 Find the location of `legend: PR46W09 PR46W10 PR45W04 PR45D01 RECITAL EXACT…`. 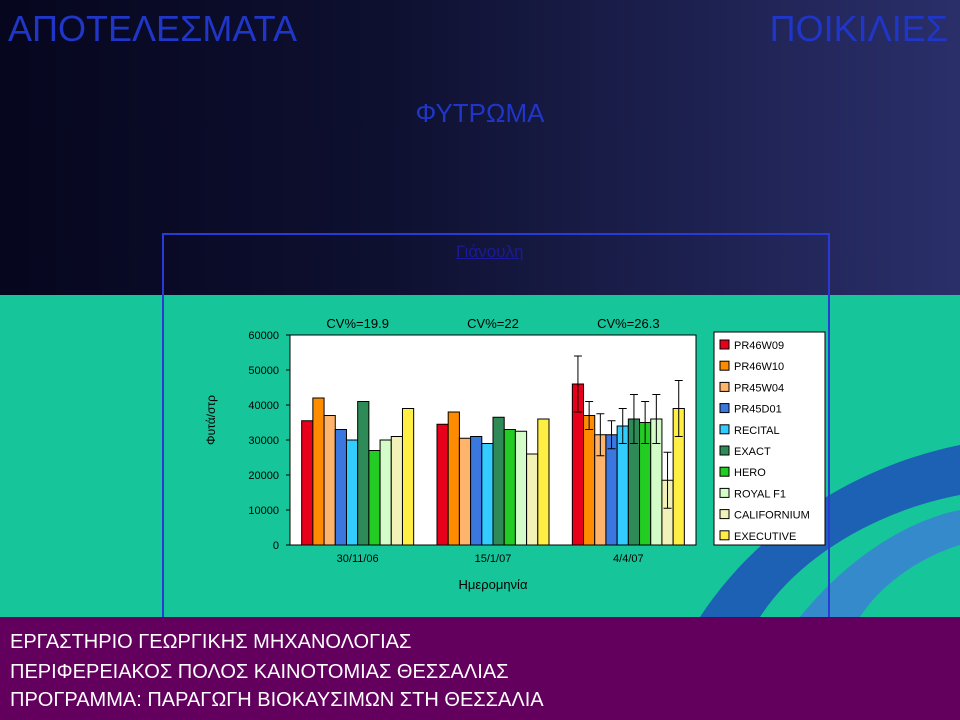

legend: PR46W09 PR46W10 PR45W04 PR45D01 RECITAL EXACT… is located at coordinates (764, 441).